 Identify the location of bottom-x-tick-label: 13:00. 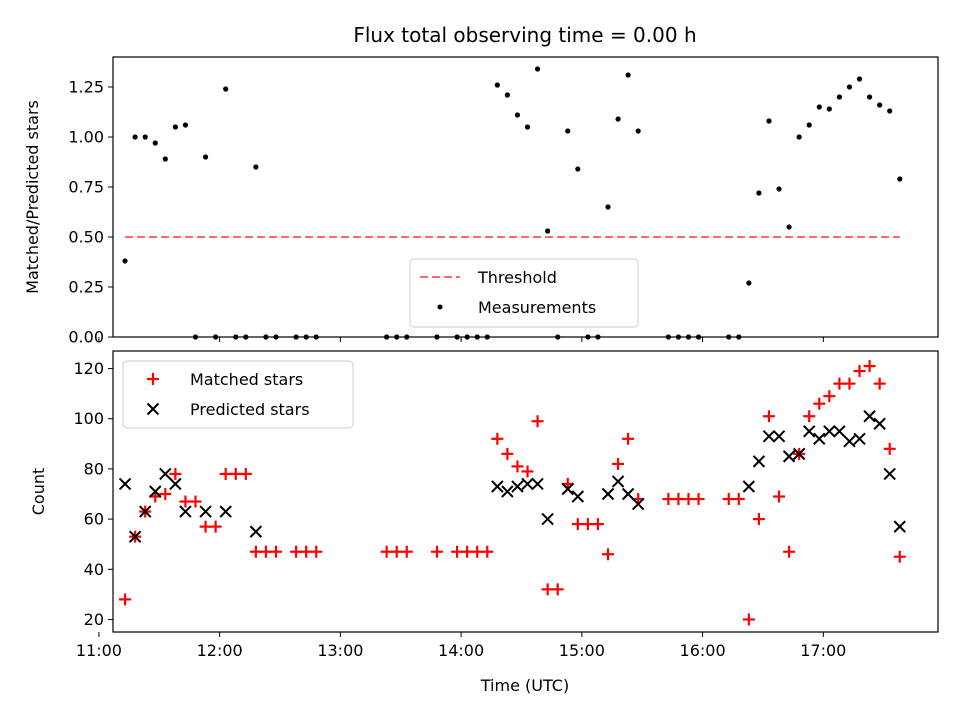
(340, 650).